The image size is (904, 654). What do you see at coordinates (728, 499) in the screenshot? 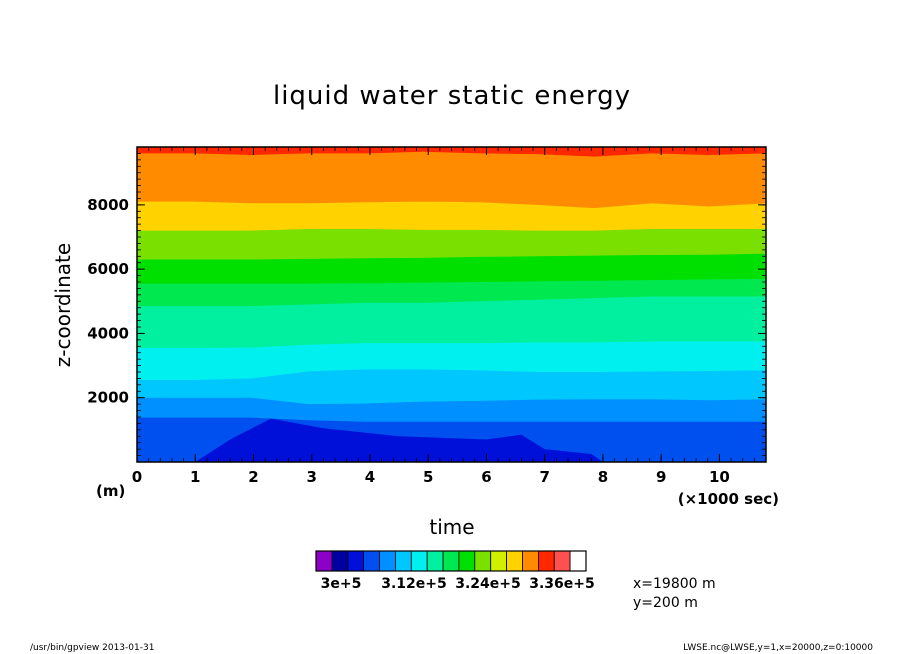
I see `x-unit-label: (×1000 sec)` at bounding box center [728, 499].